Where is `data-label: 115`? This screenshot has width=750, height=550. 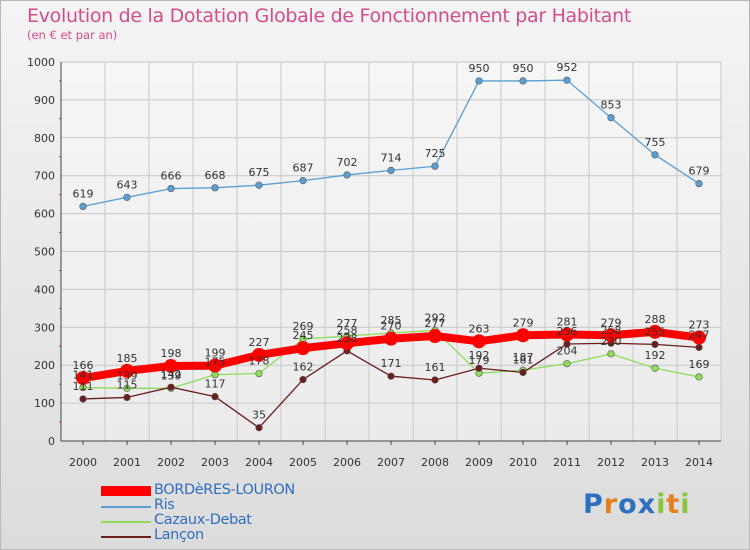 data-label: 115 is located at coordinates (127, 384).